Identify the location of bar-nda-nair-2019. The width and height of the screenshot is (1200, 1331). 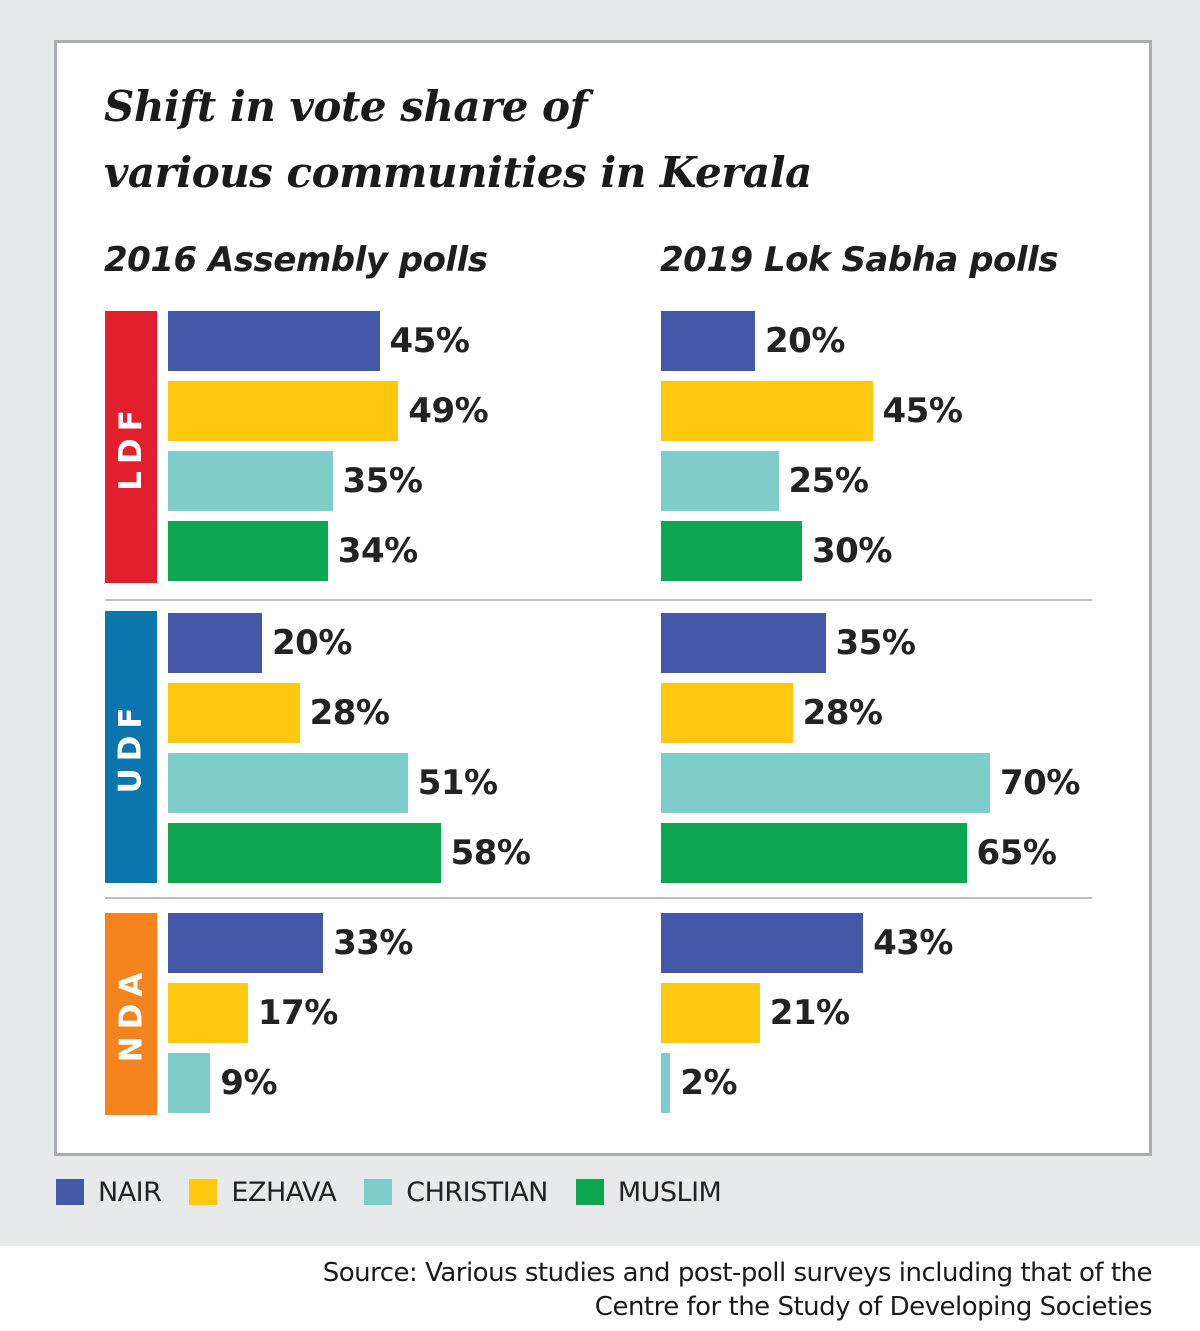
(762, 943).